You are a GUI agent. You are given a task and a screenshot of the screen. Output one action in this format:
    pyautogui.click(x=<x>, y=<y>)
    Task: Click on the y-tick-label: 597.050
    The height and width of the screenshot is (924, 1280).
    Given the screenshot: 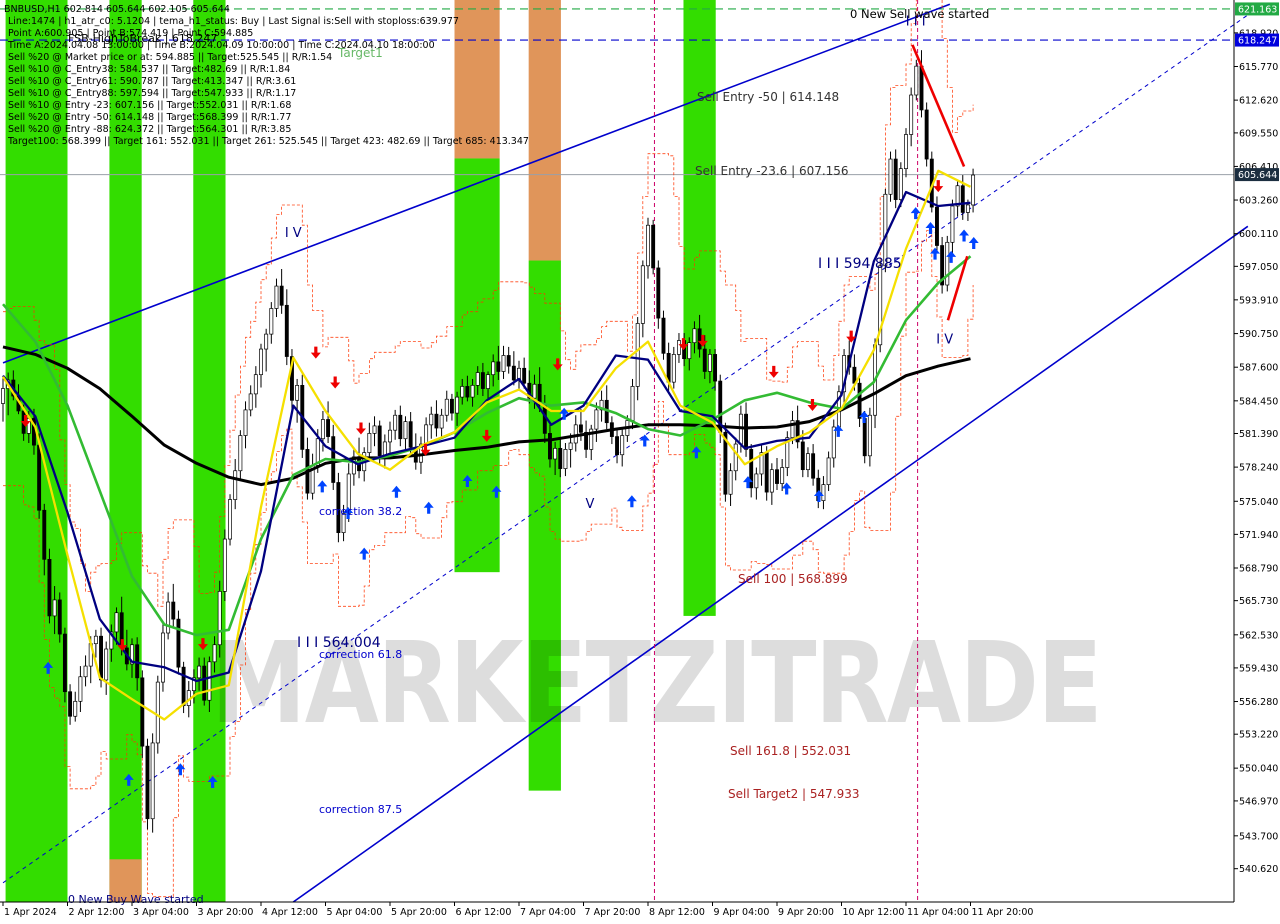 What is the action you would take?
    pyautogui.click(x=1258, y=267)
    